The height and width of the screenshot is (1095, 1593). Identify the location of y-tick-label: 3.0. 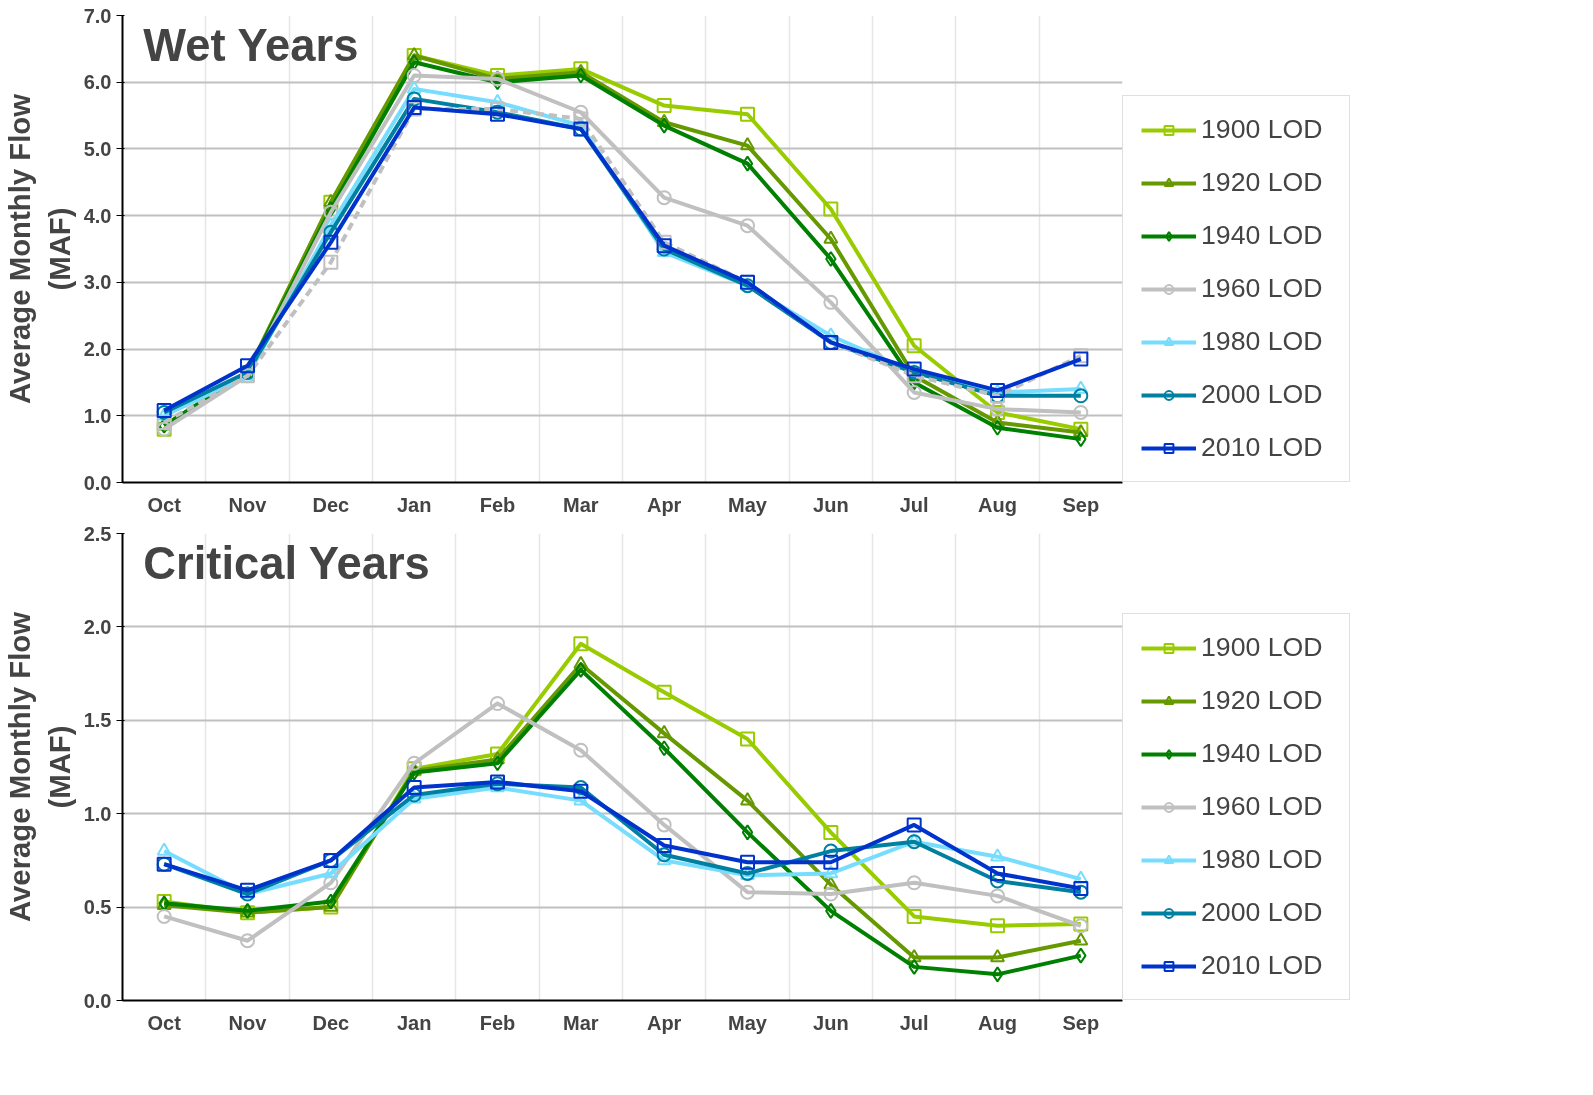
(97, 282).